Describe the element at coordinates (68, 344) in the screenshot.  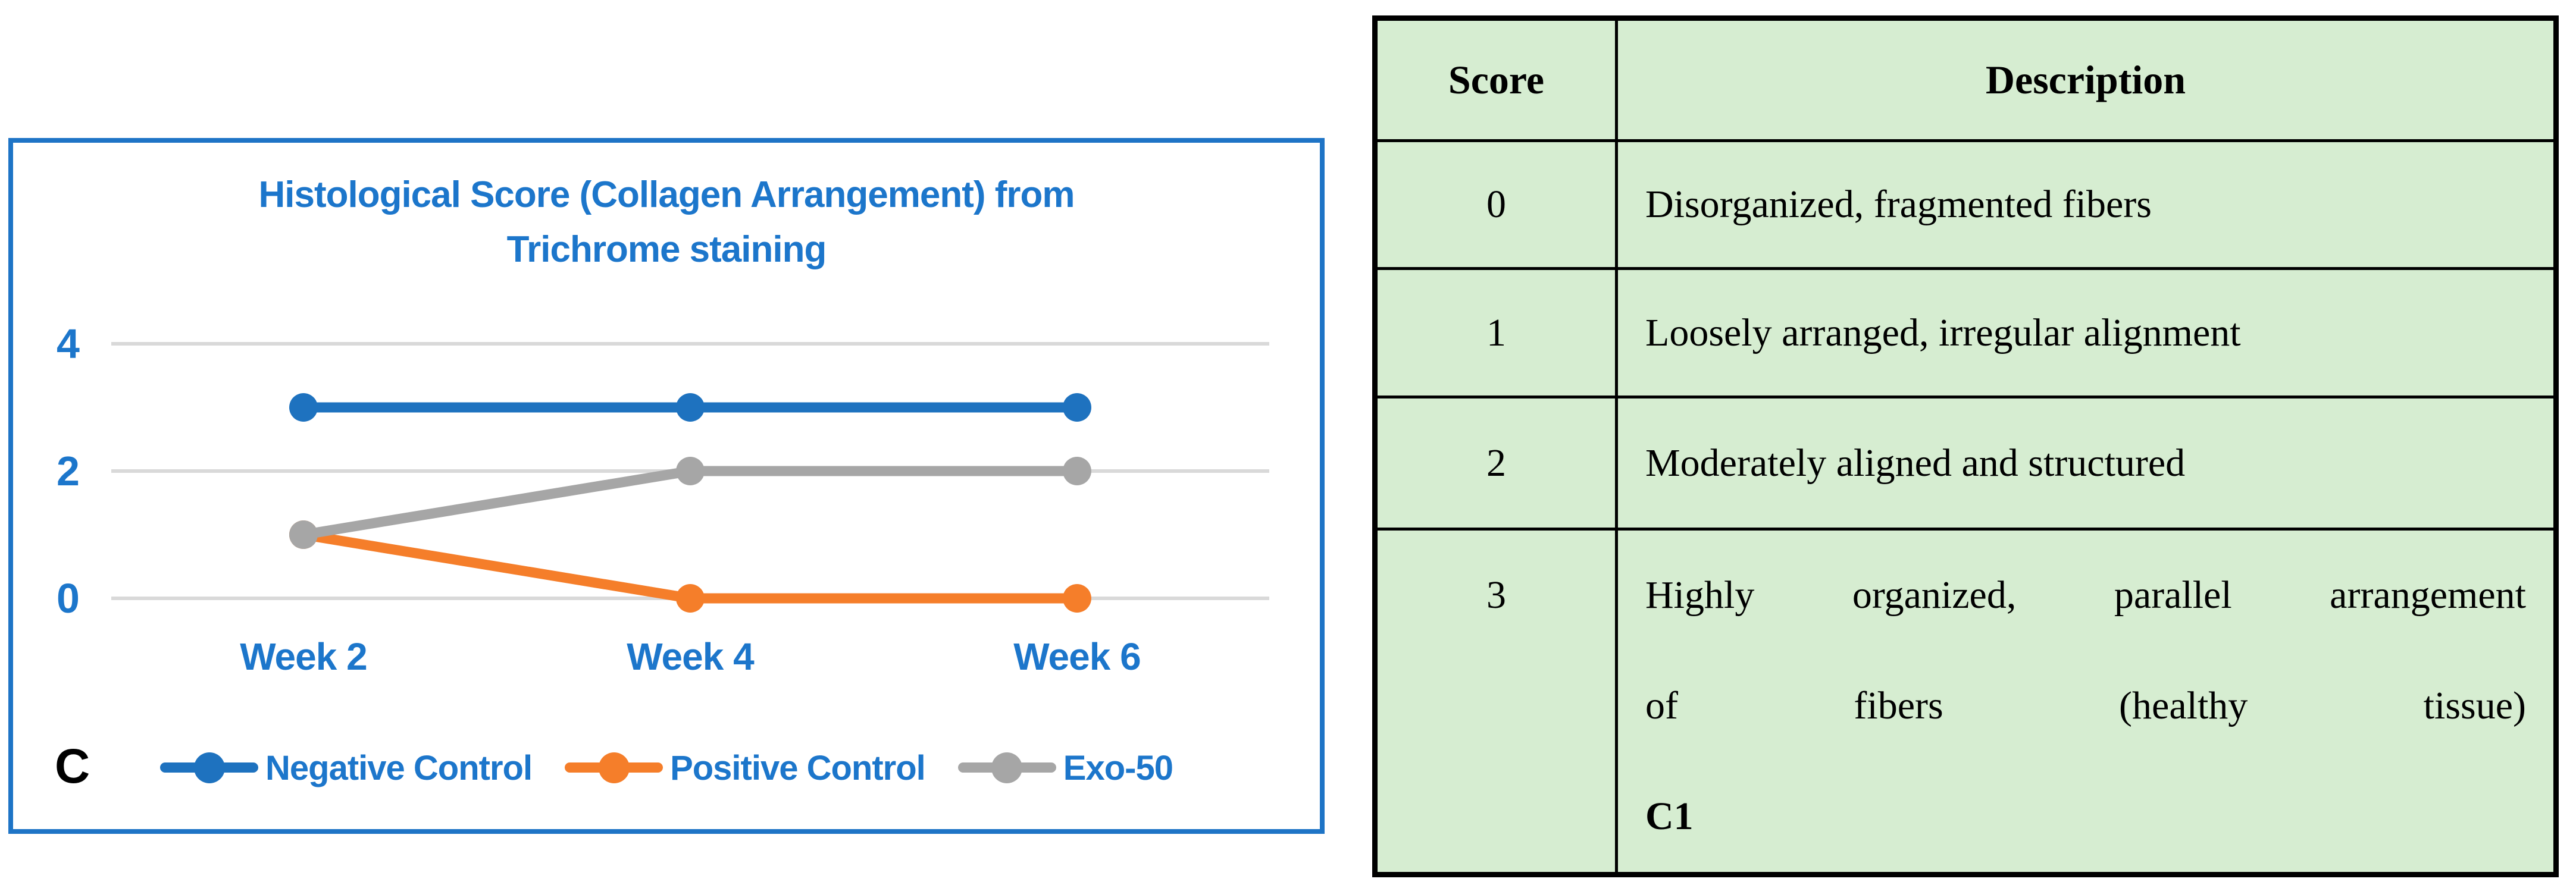
I see `y-axis-tick-label: 4` at that location.